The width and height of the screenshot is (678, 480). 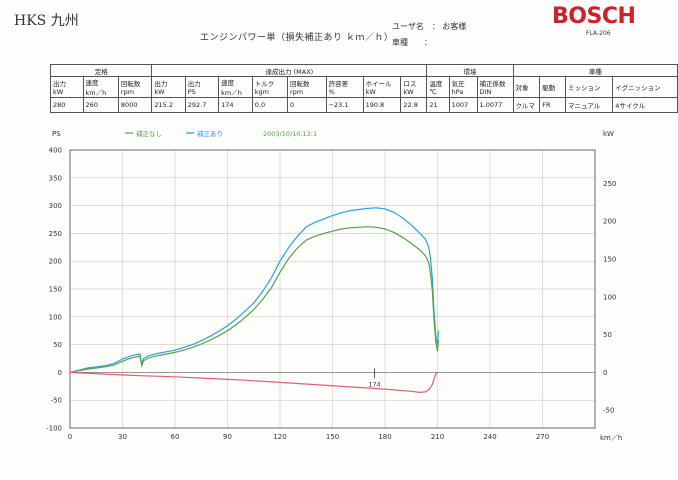 What do you see at coordinates (332, 437) in the screenshot?
I see `x-tick-label: 150` at bounding box center [332, 437].